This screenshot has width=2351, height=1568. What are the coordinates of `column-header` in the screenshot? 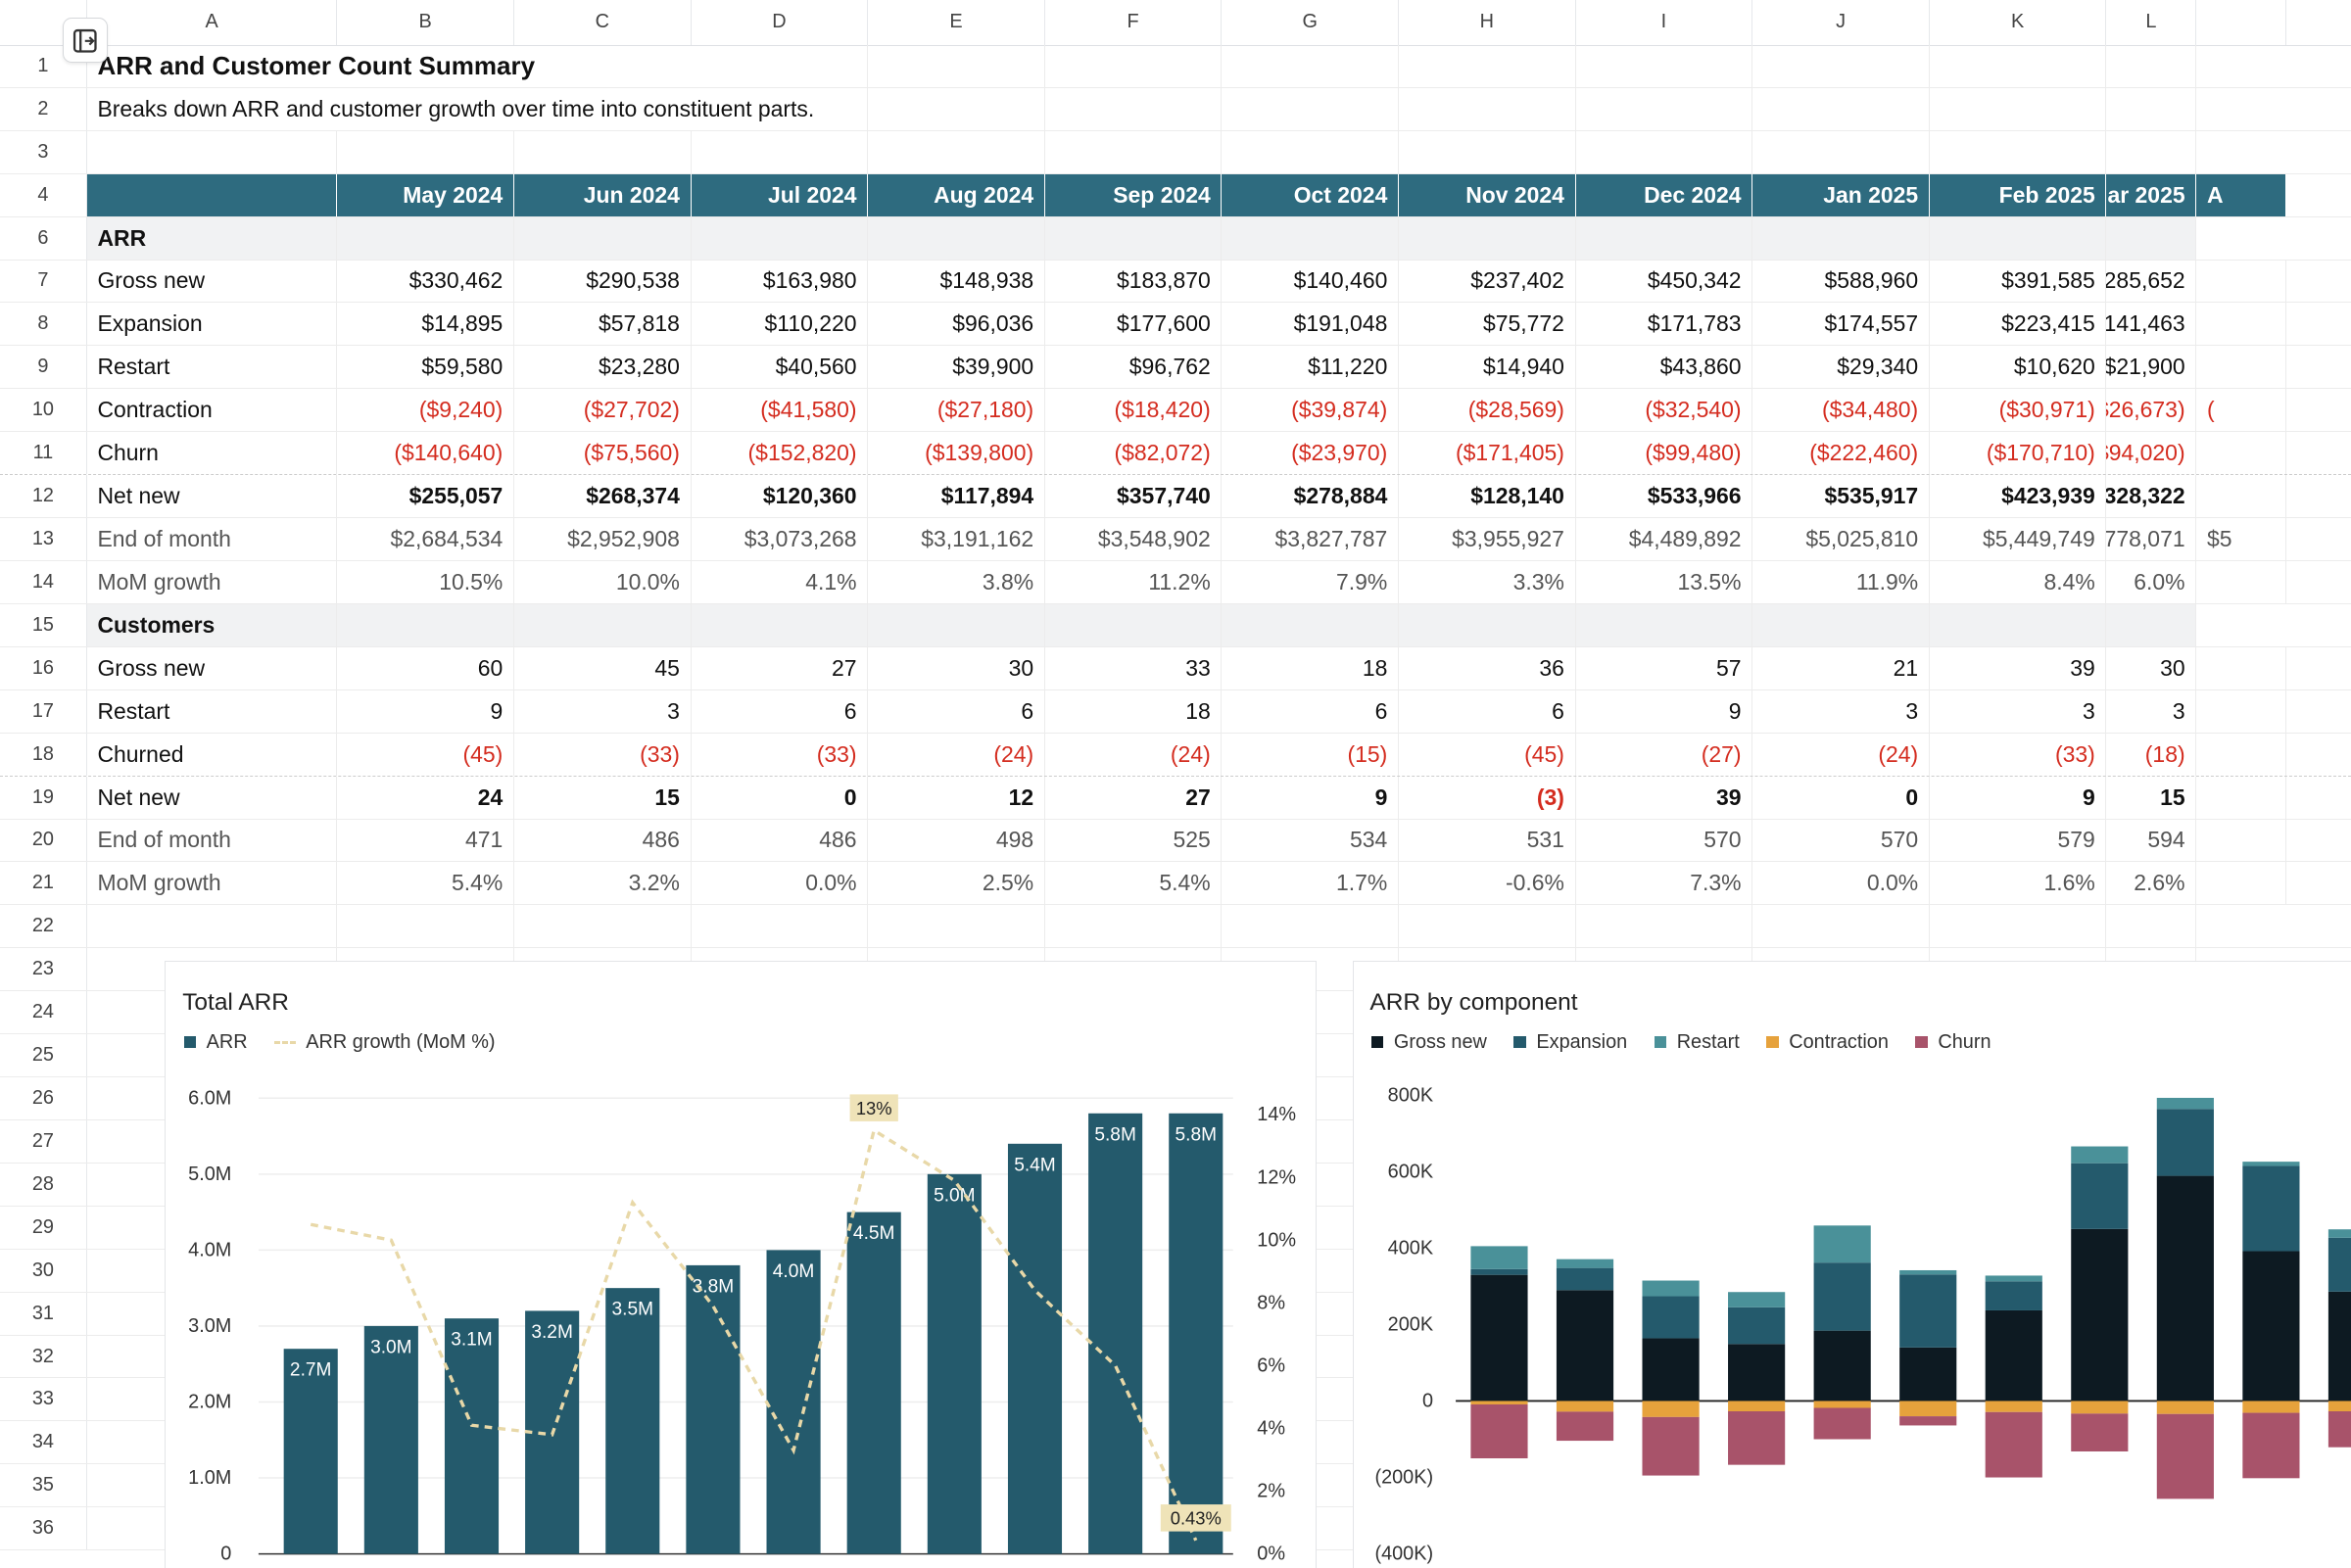 It's located at (2241, 22).